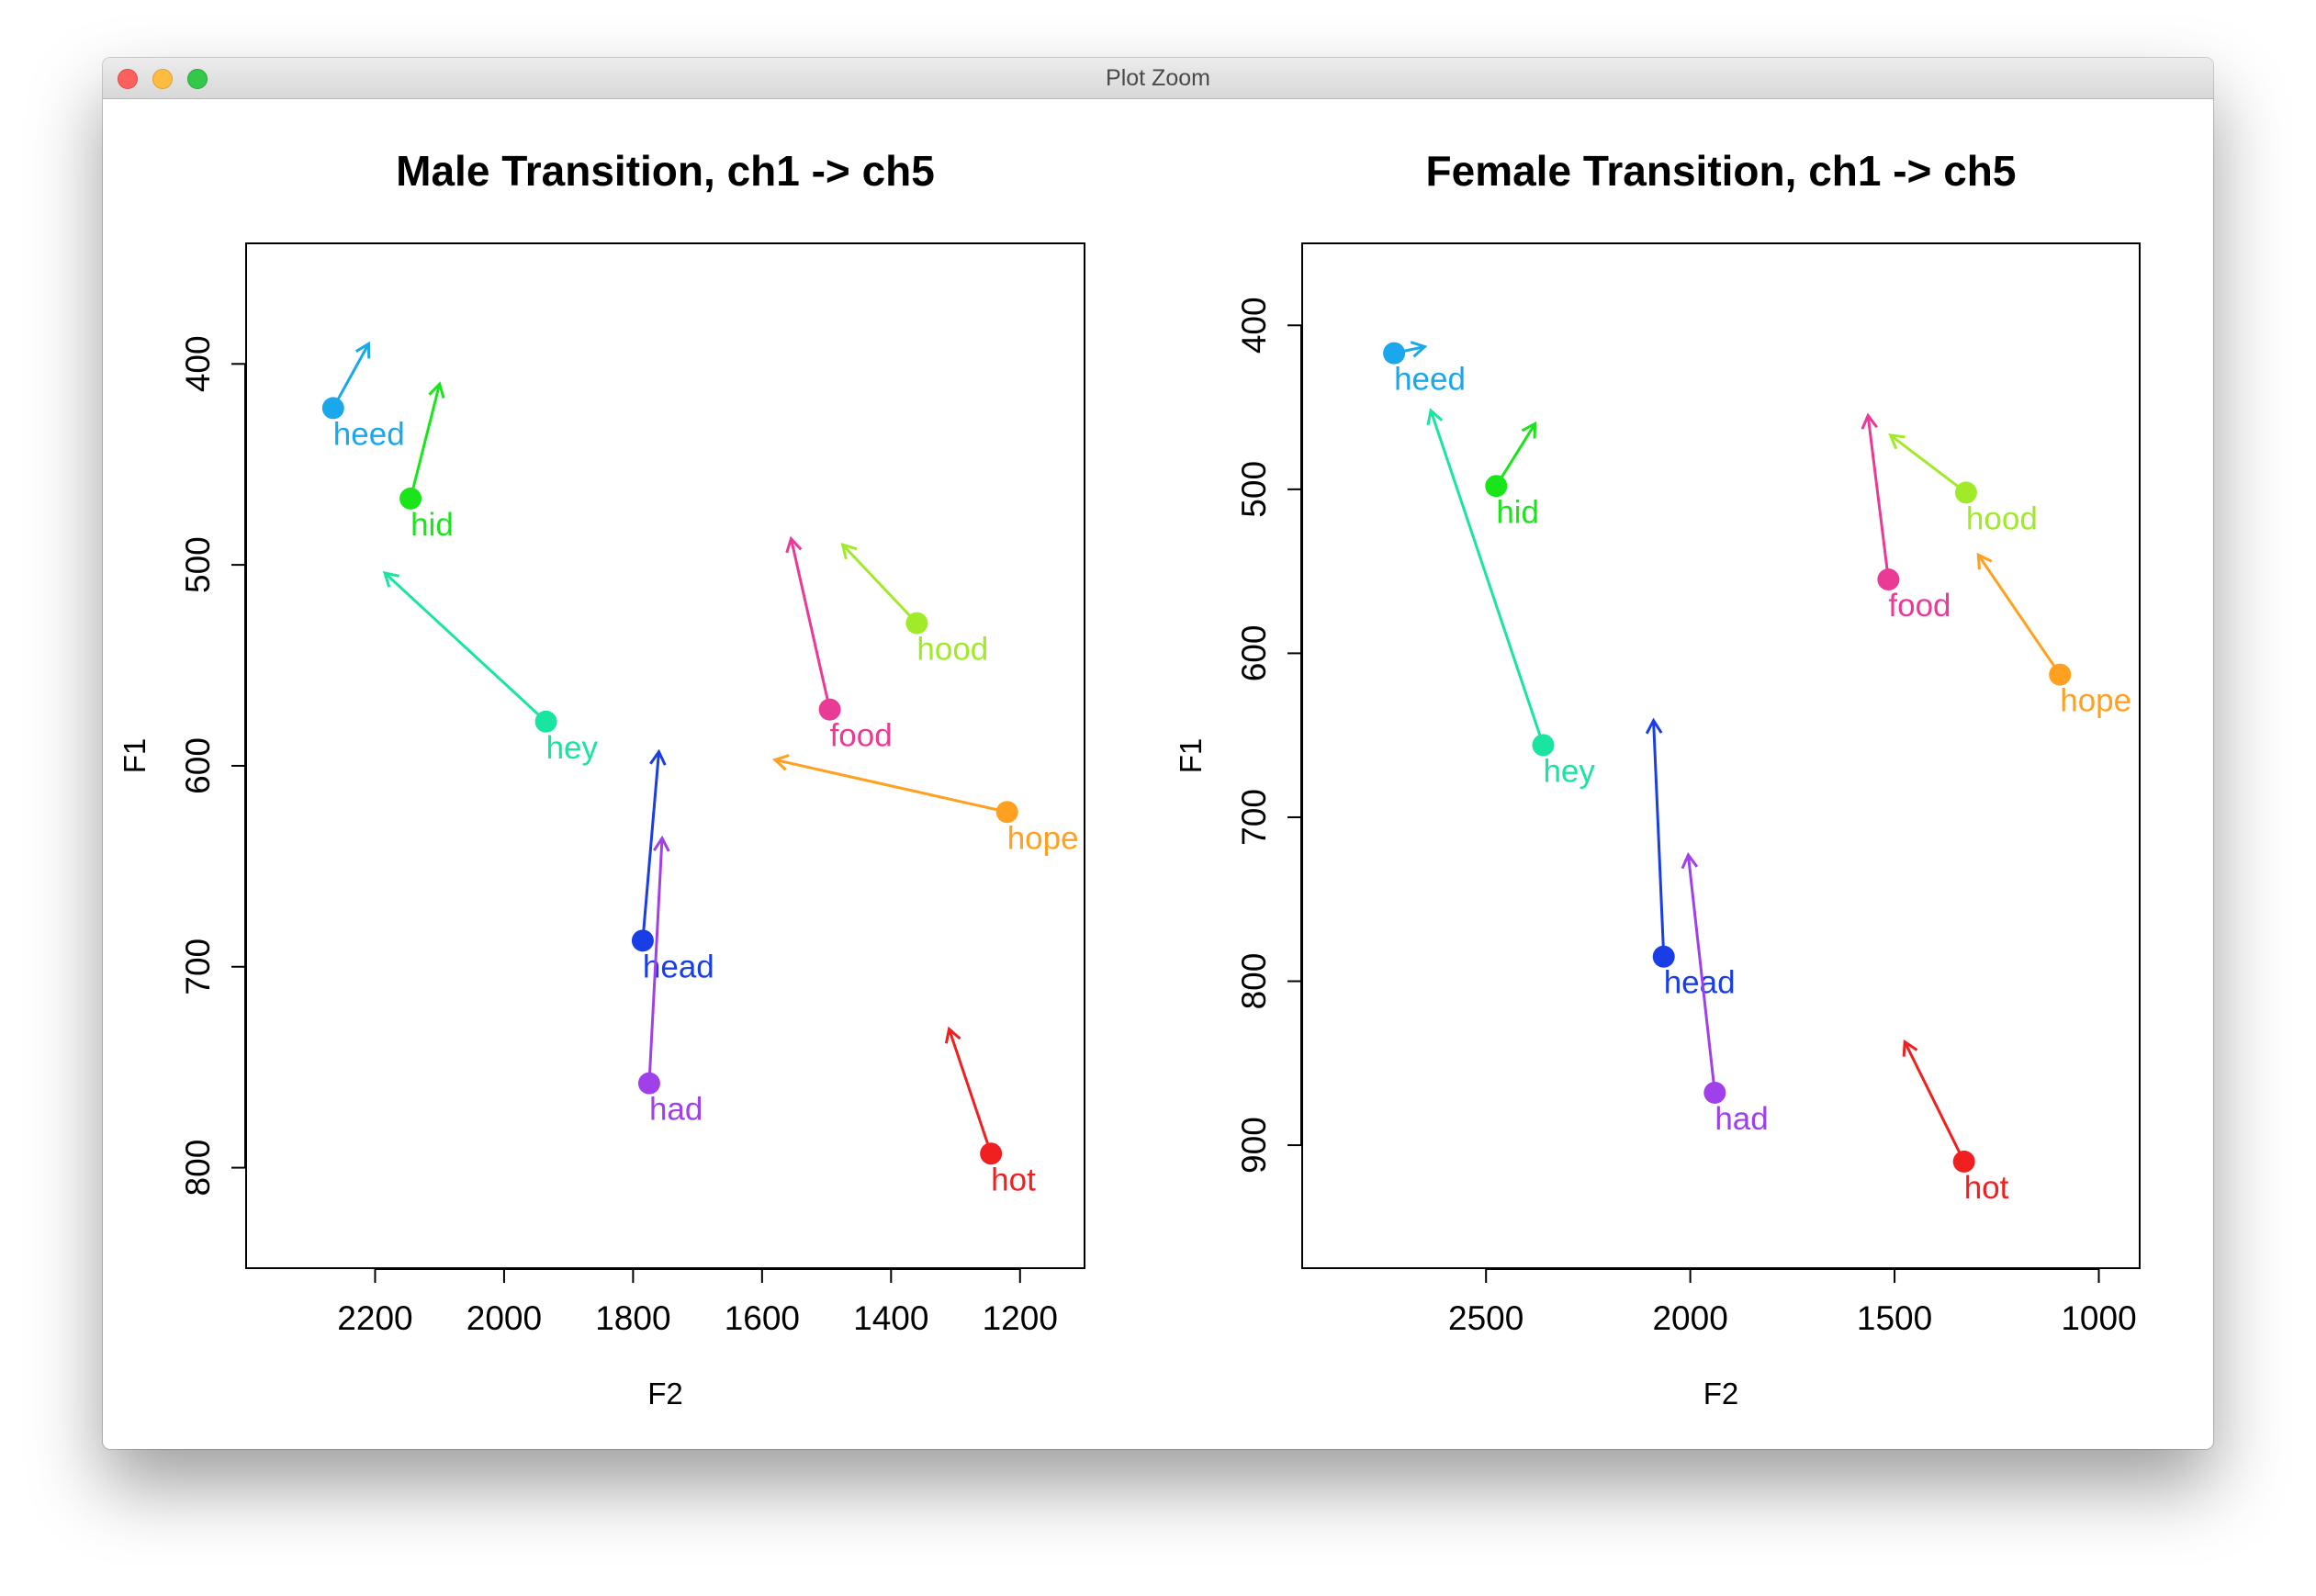 The height and width of the screenshot is (1596, 2316). Describe the element at coordinates (1254, 1145) in the screenshot. I see `y-tick-label: 900` at that location.